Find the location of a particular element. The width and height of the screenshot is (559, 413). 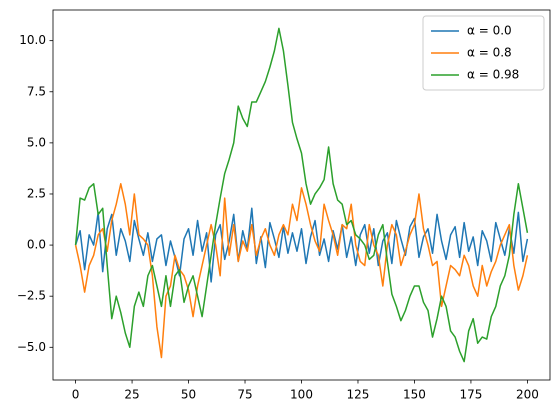

y-tick-label: 7.5 is located at coordinates (36, 91).